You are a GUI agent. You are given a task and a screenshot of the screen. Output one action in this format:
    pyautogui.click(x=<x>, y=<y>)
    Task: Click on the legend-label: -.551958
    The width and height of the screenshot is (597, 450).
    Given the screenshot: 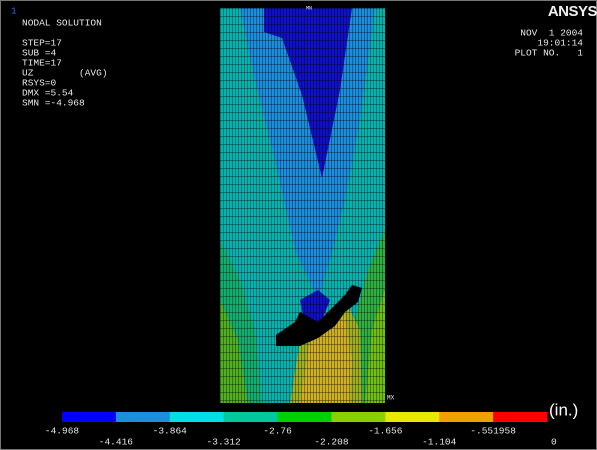 What is the action you would take?
    pyautogui.click(x=493, y=431)
    